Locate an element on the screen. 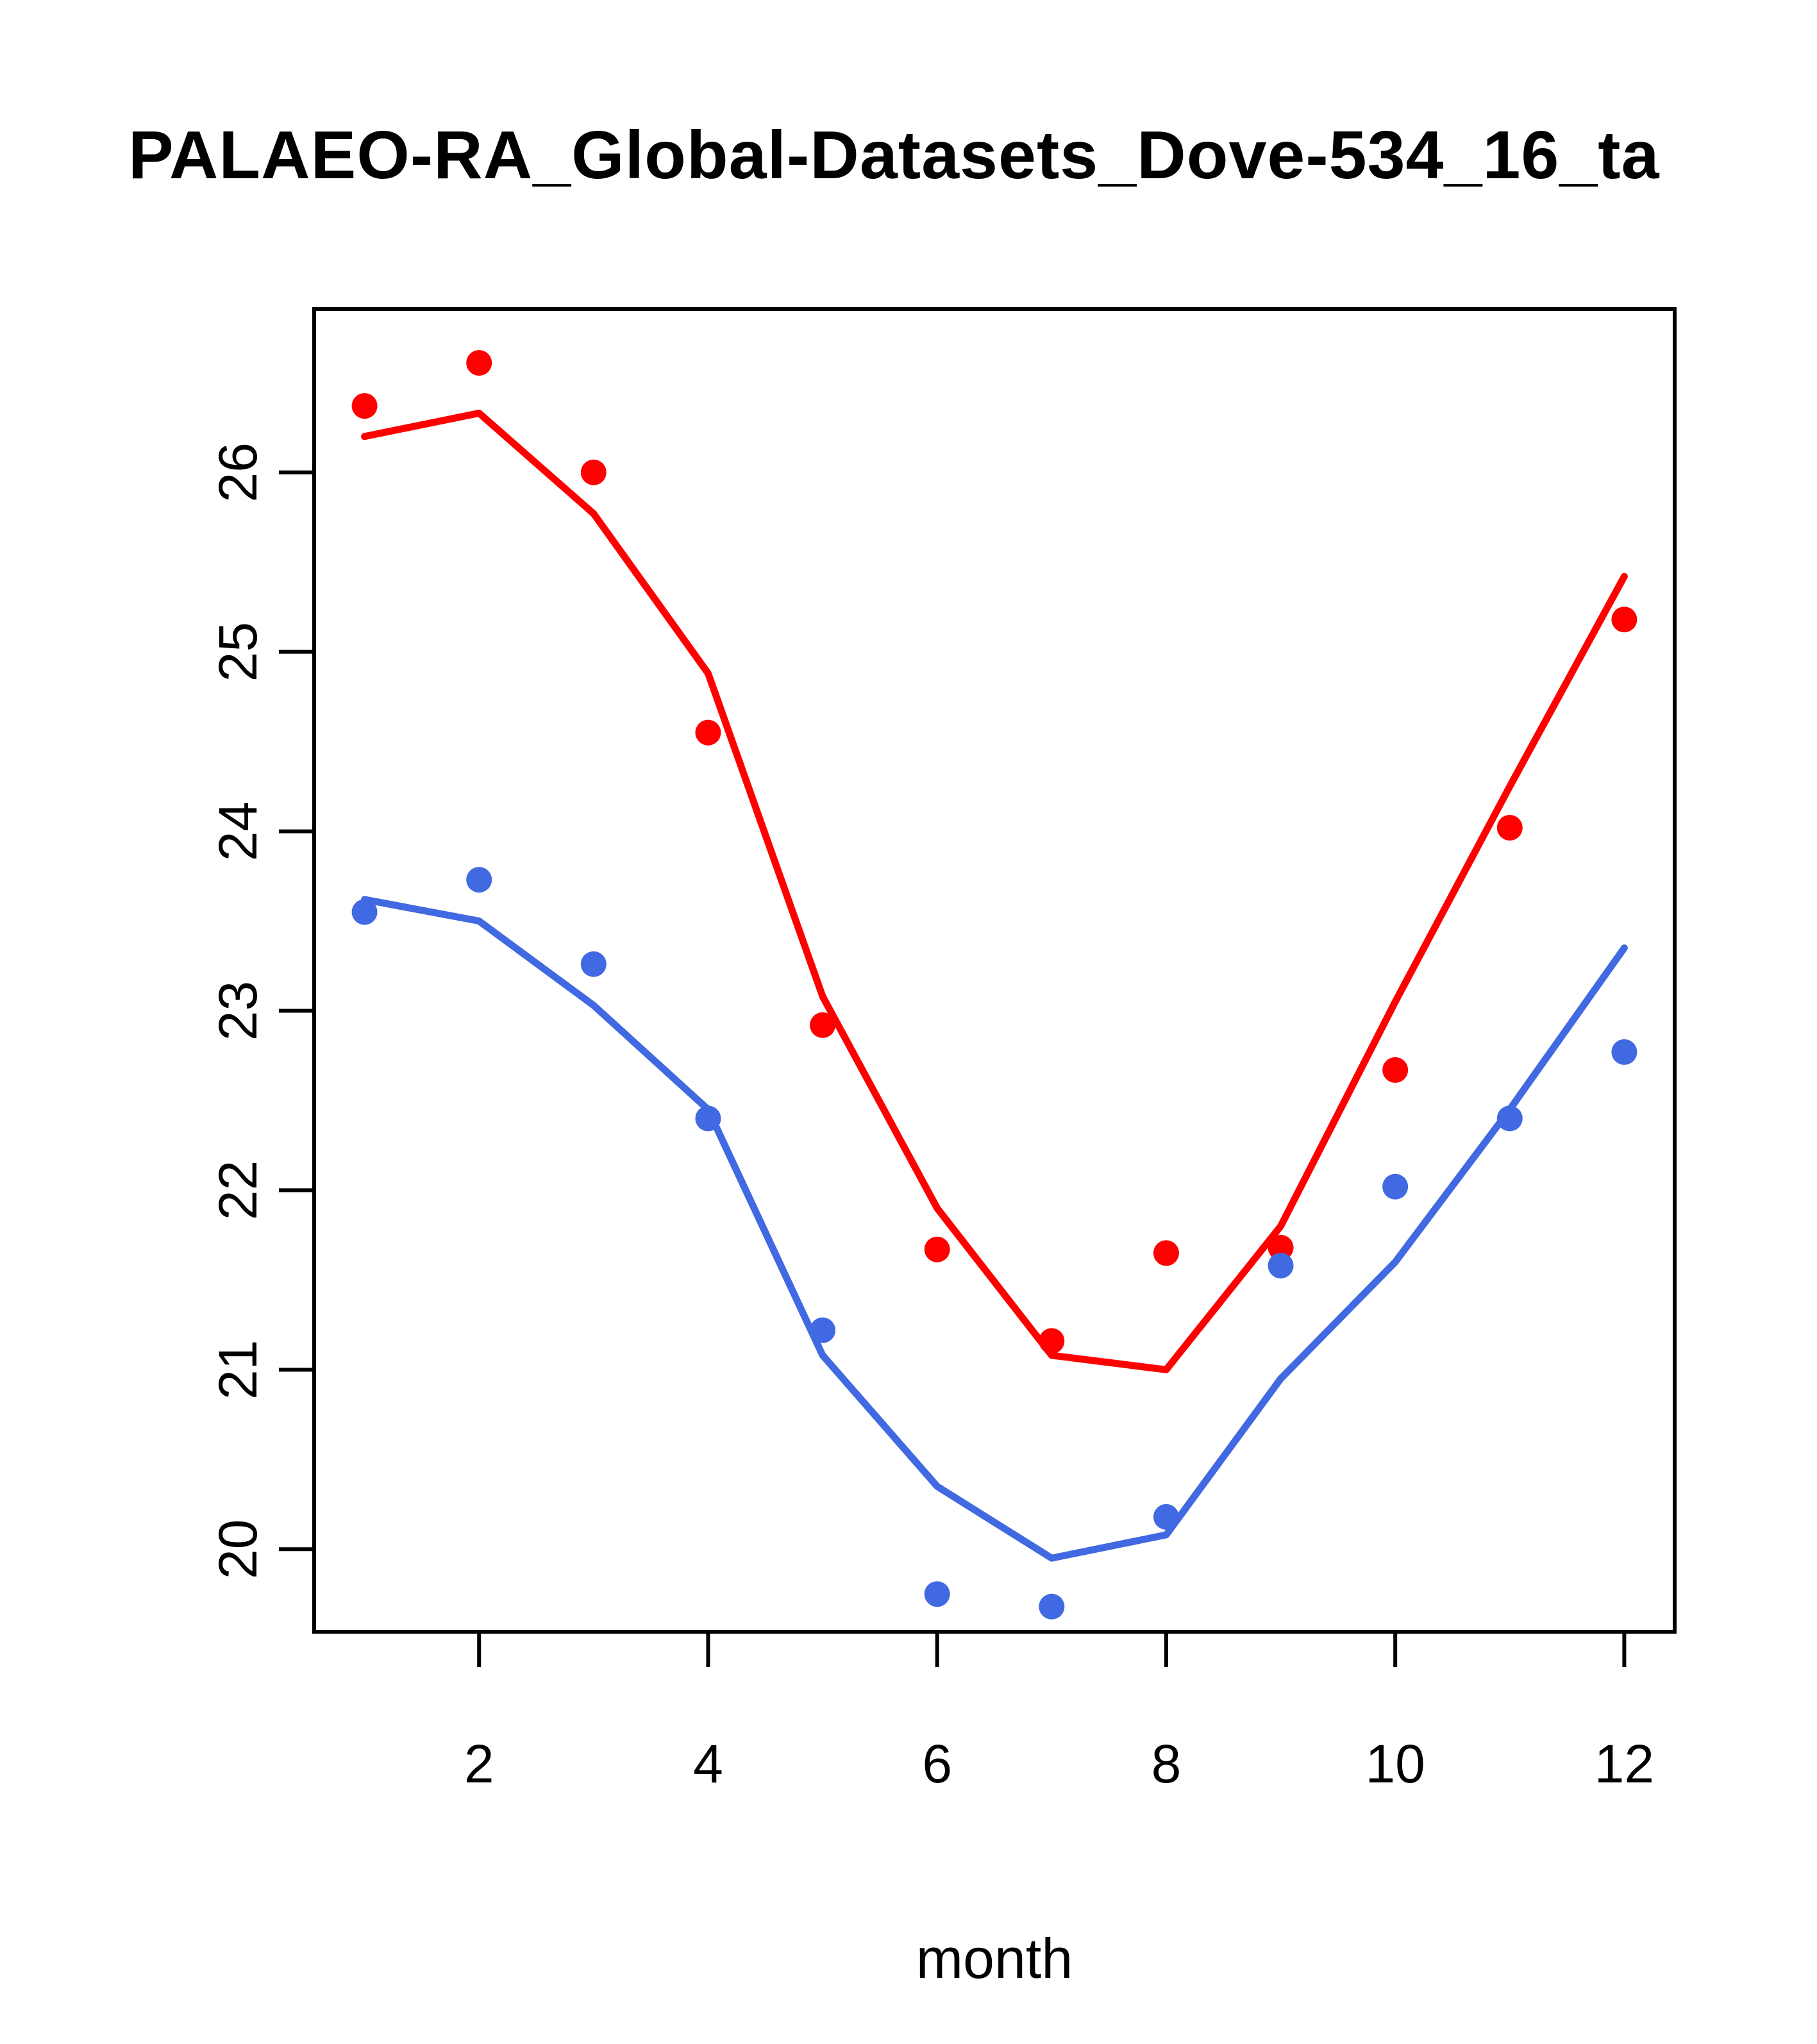 The height and width of the screenshot is (2044, 1817). x-tick-label: 6 is located at coordinates (937, 1764).